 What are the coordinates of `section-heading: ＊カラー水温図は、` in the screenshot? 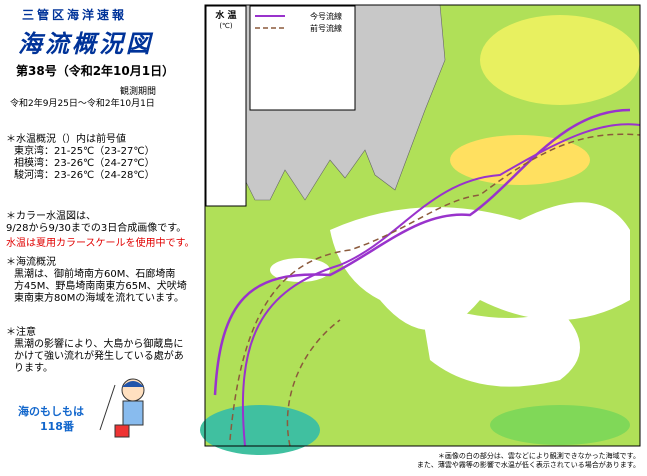 It's located at (51, 216).